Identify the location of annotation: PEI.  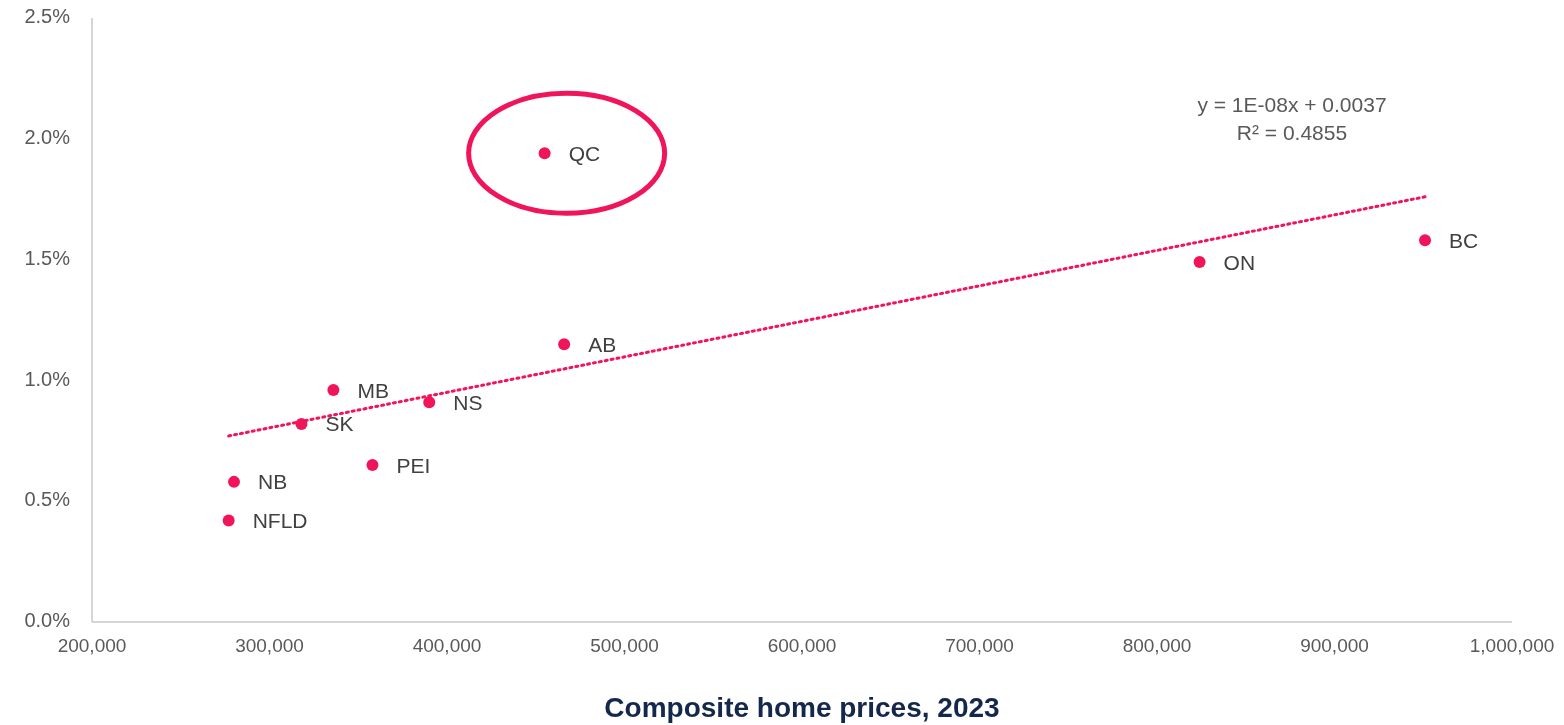
(413, 465).